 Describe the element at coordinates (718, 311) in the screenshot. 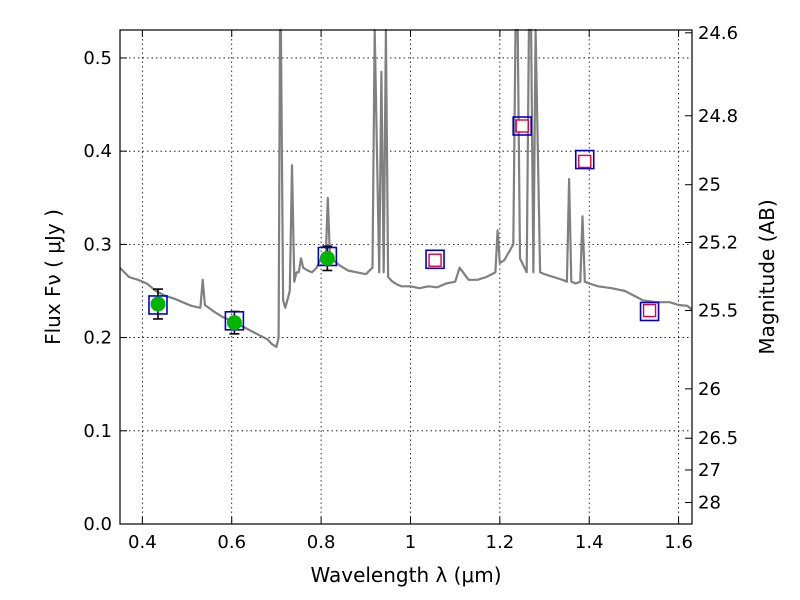

I see `right-axis-tick-label: 25.5` at that location.